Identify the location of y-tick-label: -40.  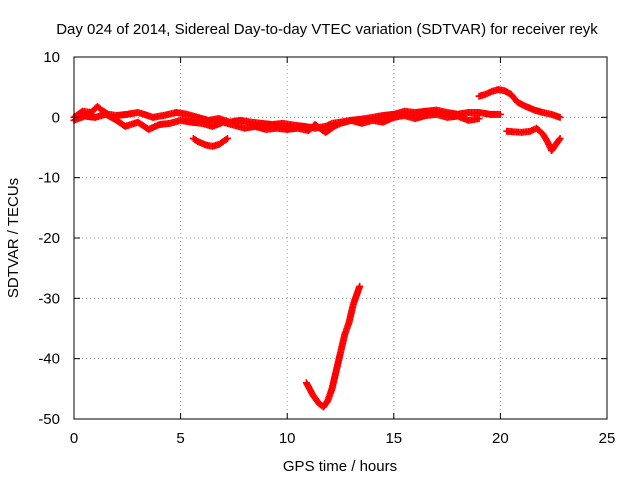
(49, 359).